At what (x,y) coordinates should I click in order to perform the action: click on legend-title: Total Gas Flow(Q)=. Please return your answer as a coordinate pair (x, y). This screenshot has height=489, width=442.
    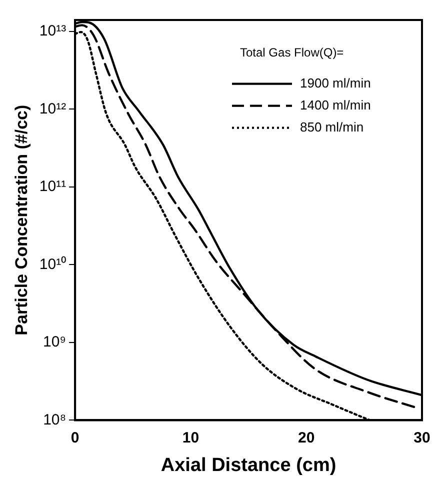
    Looking at the image, I should click on (292, 52).